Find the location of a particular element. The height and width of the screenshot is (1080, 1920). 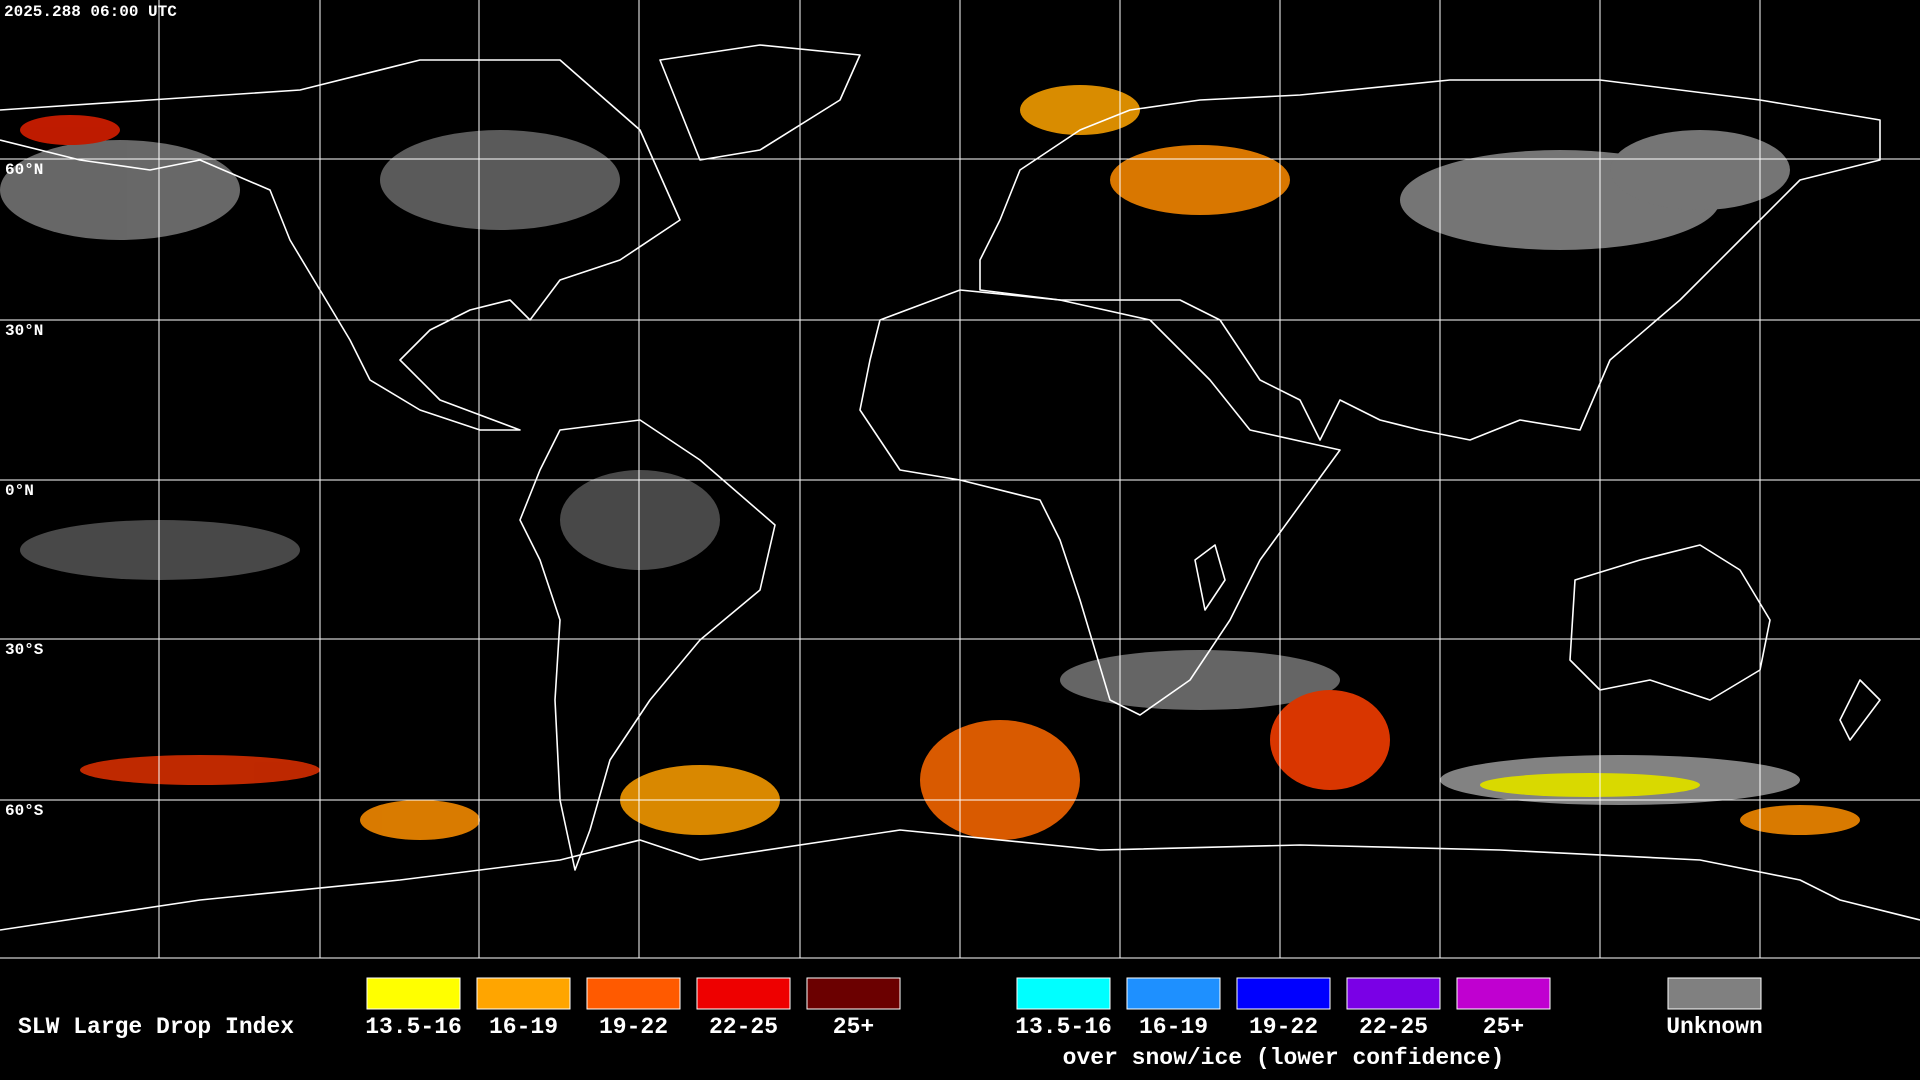

coast-south-america is located at coordinates (647, 645).